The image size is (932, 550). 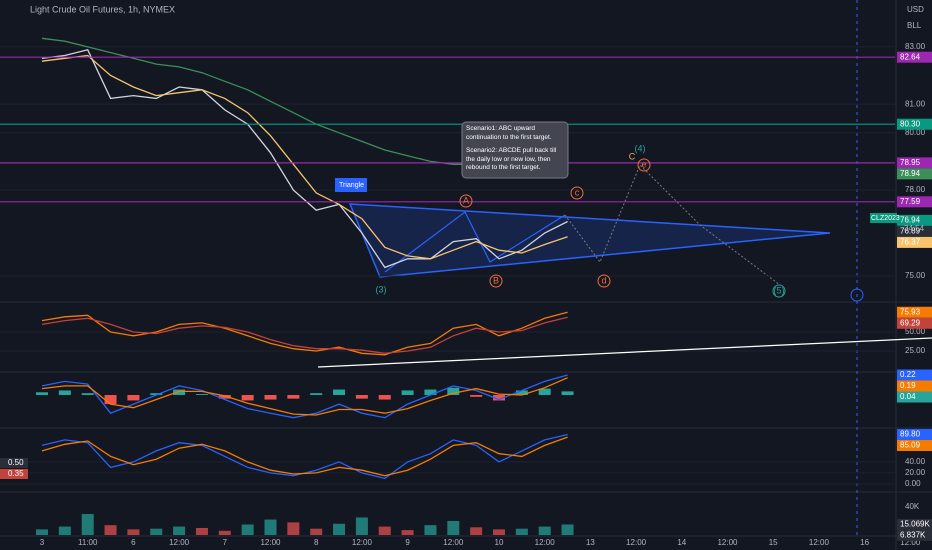 I want to click on price-label: 69.29, so click(x=910, y=322).